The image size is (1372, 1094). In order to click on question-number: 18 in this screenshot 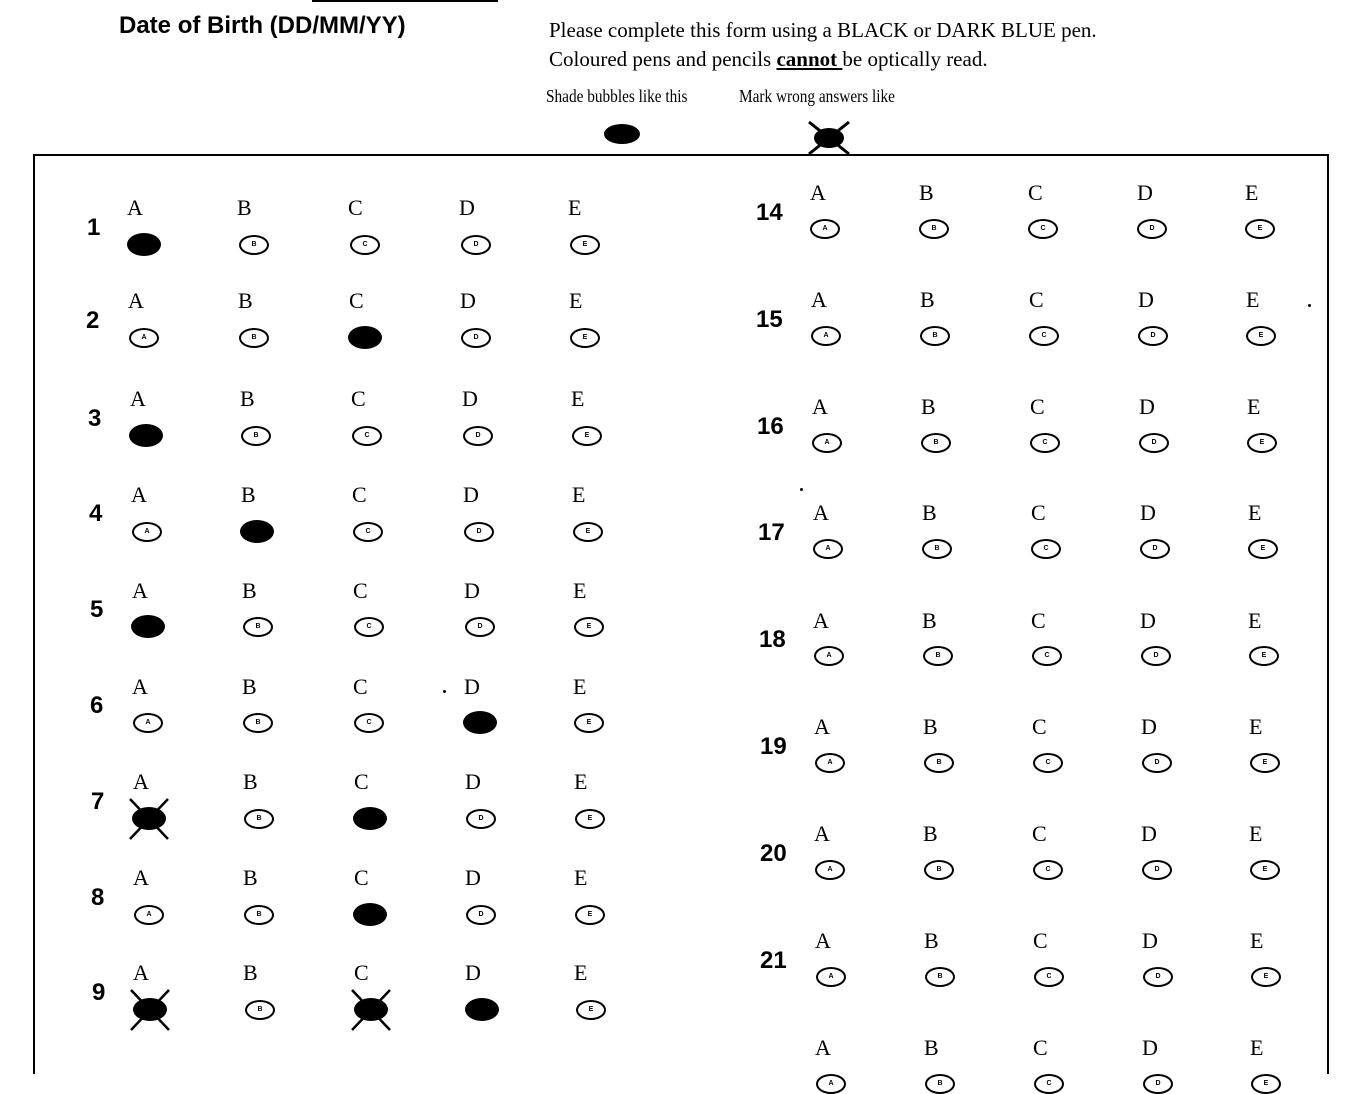, I will do `click(772, 639)`.